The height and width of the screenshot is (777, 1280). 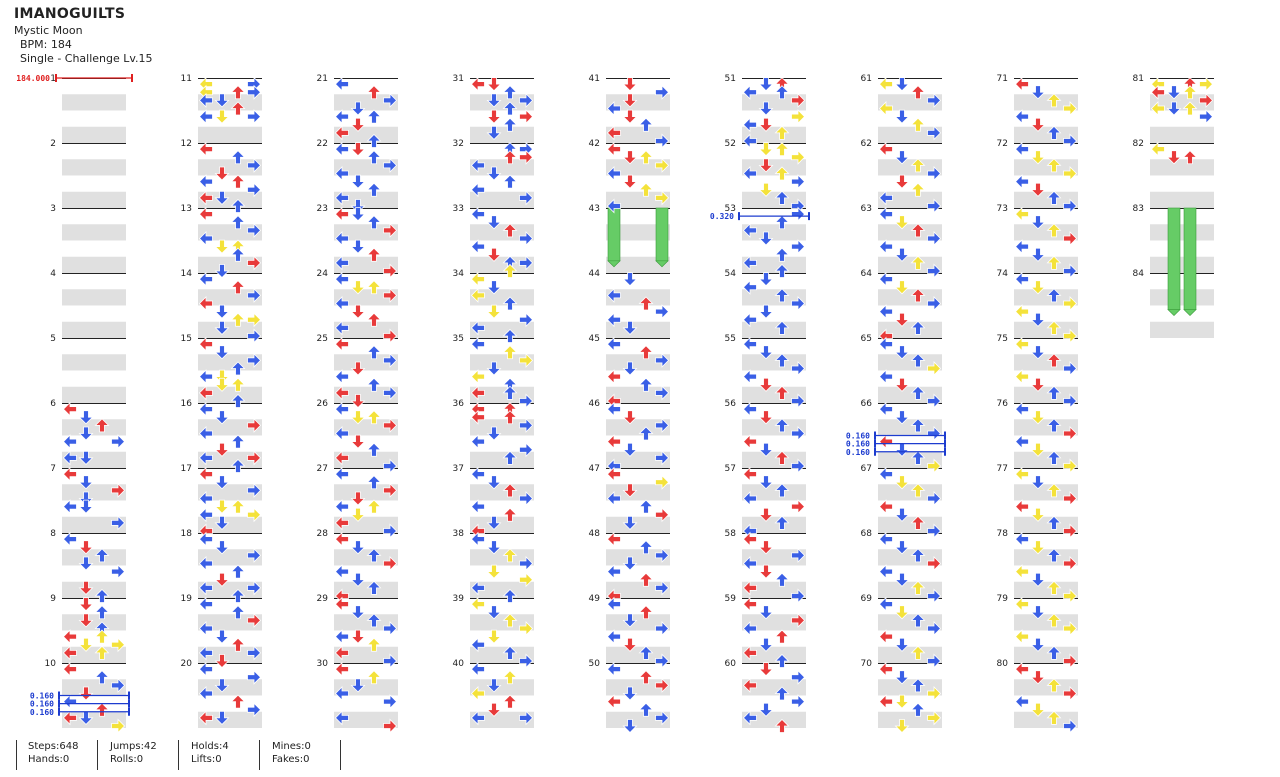 I want to click on hold-body, so click(x=614, y=234).